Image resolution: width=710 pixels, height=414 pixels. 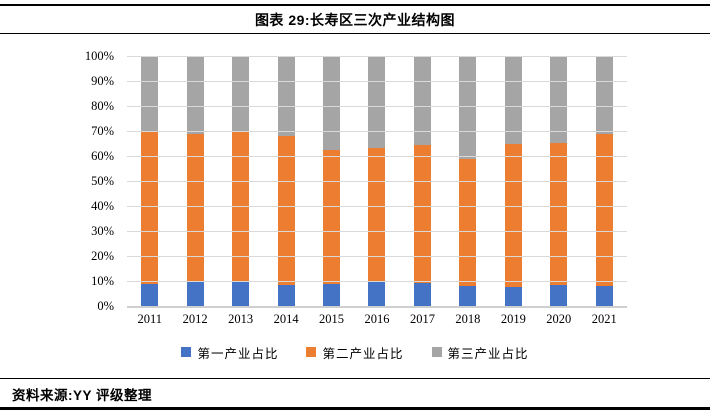 I want to click on footer-divider-rule, so click(x=355, y=378).